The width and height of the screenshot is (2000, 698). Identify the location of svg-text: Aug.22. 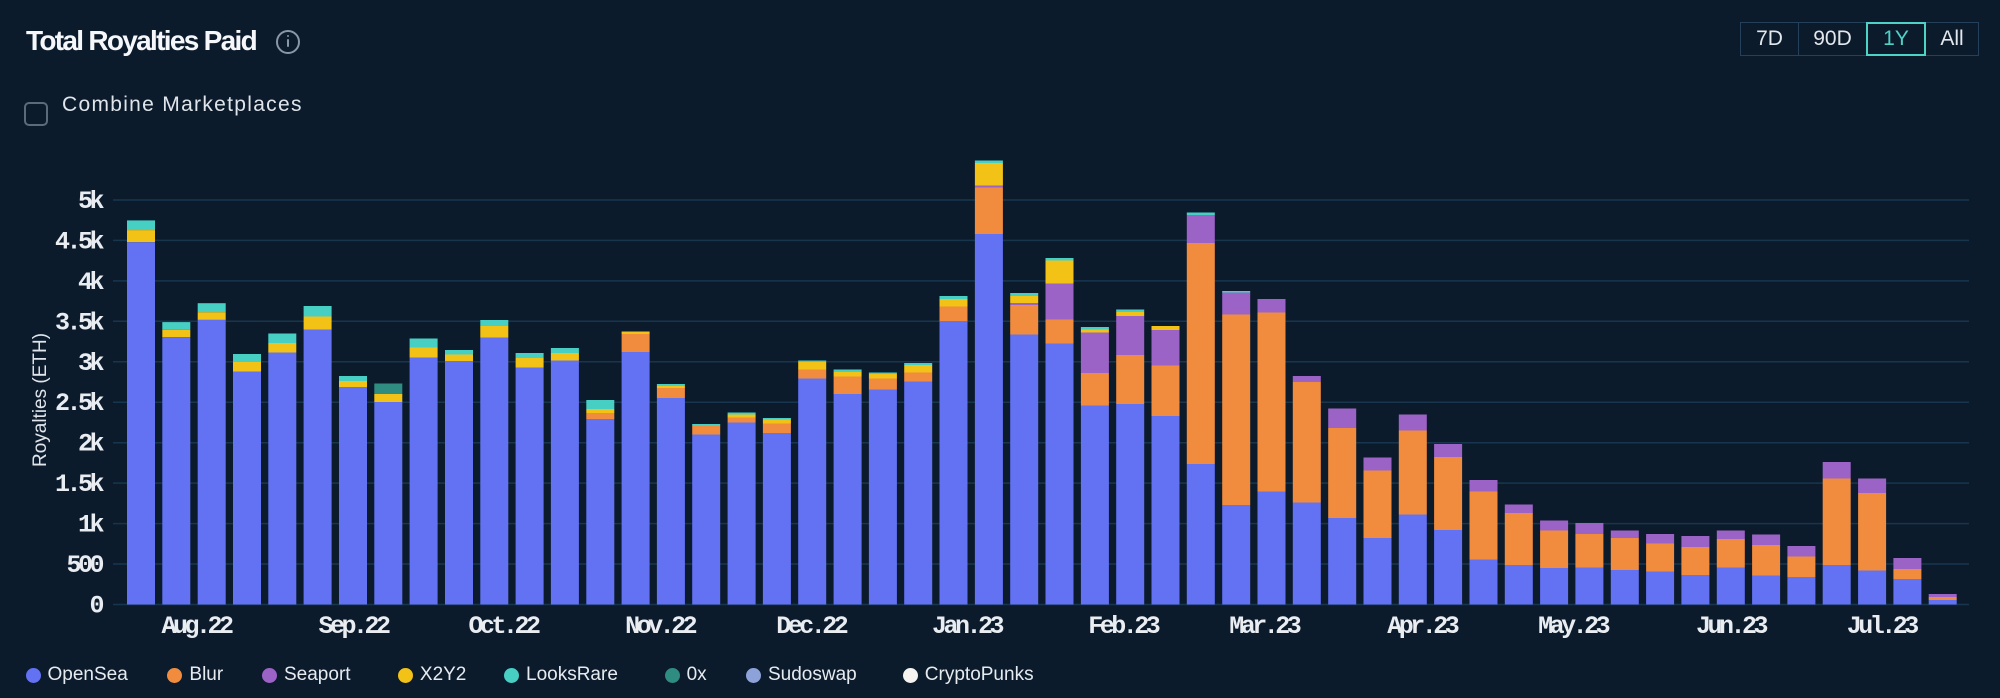
(197, 626).